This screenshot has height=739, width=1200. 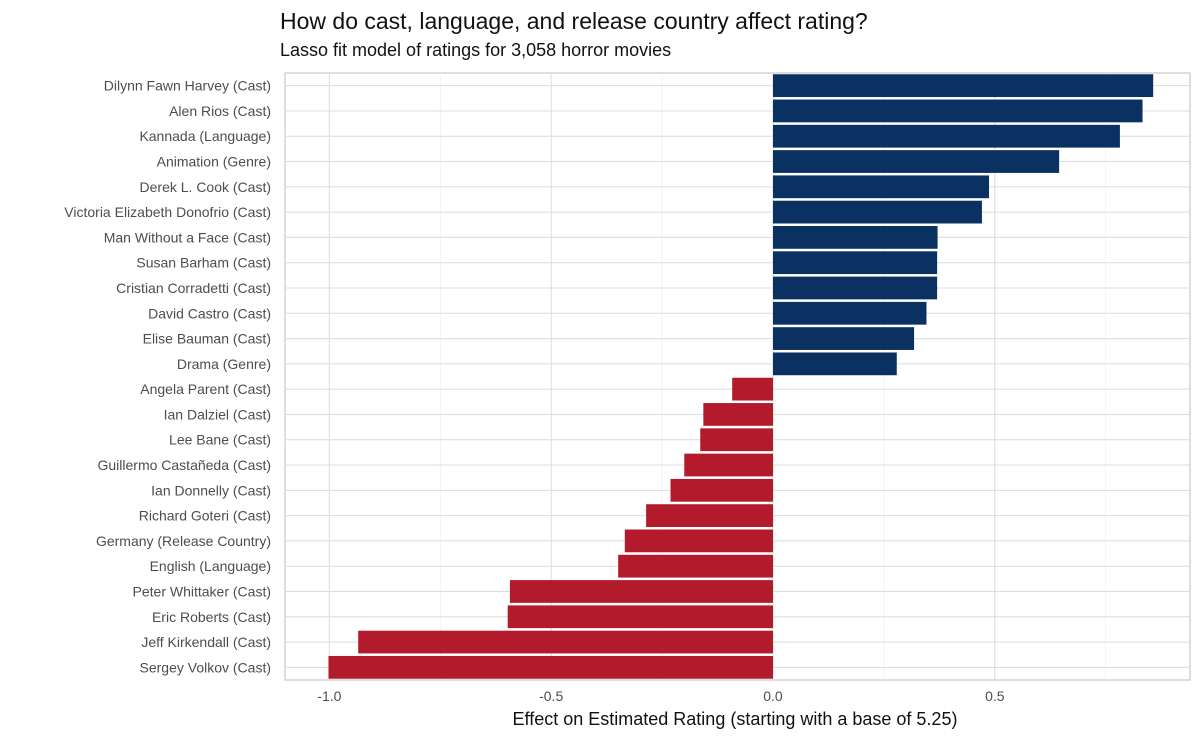 What do you see at coordinates (205, 187) in the screenshot?
I see `category-label: Derek L. Cook (Cast)` at bounding box center [205, 187].